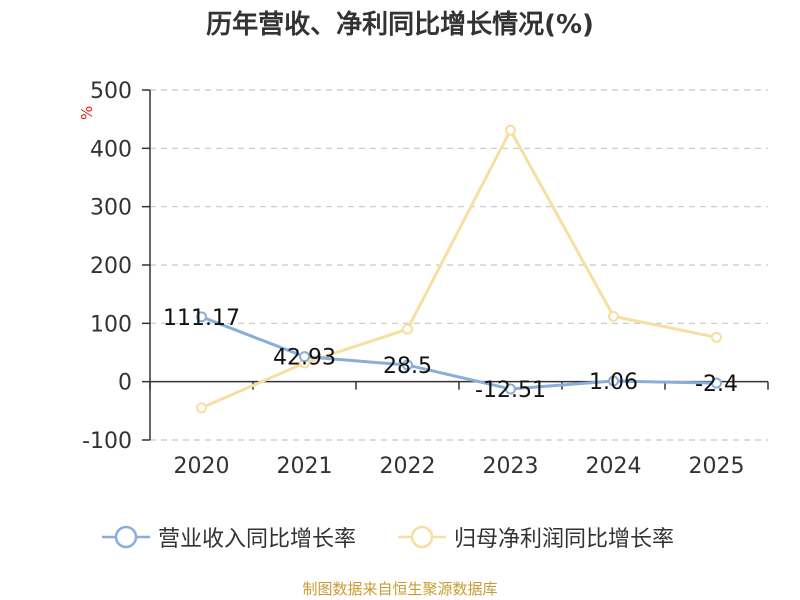  What do you see at coordinates (111, 324) in the screenshot?
I see `y-tick-label: 100` at bounding box center [111, 324].